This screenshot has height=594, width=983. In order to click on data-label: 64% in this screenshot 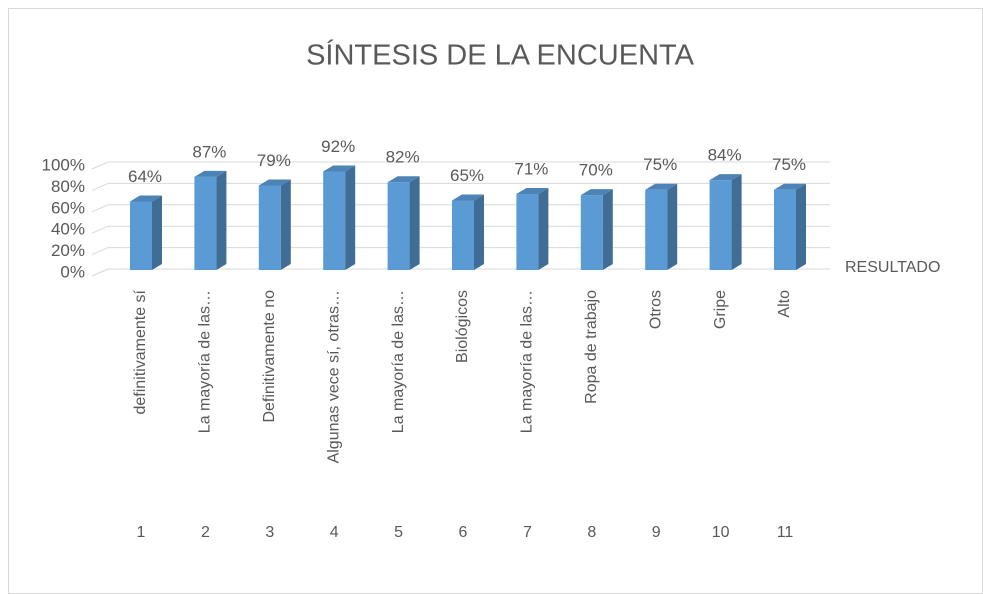, I will do `click(145, 176)`.